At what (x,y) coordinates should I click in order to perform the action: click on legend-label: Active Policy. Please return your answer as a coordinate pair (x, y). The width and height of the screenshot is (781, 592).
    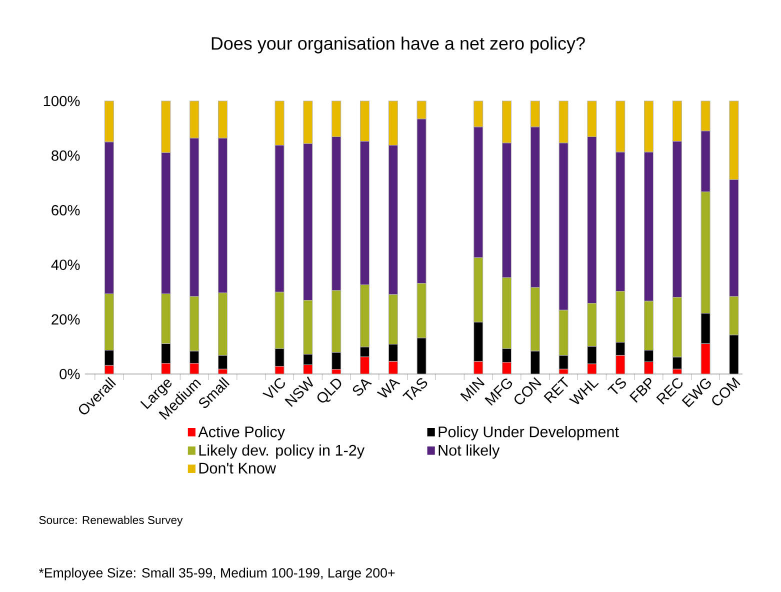
    Looking at the image, I should click on (241, 433).